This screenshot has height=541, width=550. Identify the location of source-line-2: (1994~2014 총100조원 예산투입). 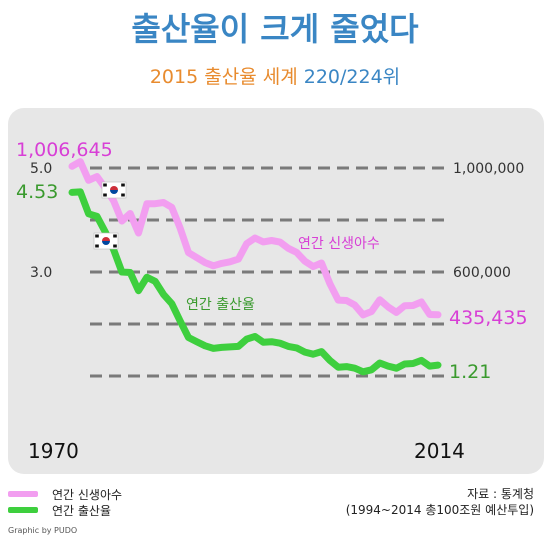
(439, 510).